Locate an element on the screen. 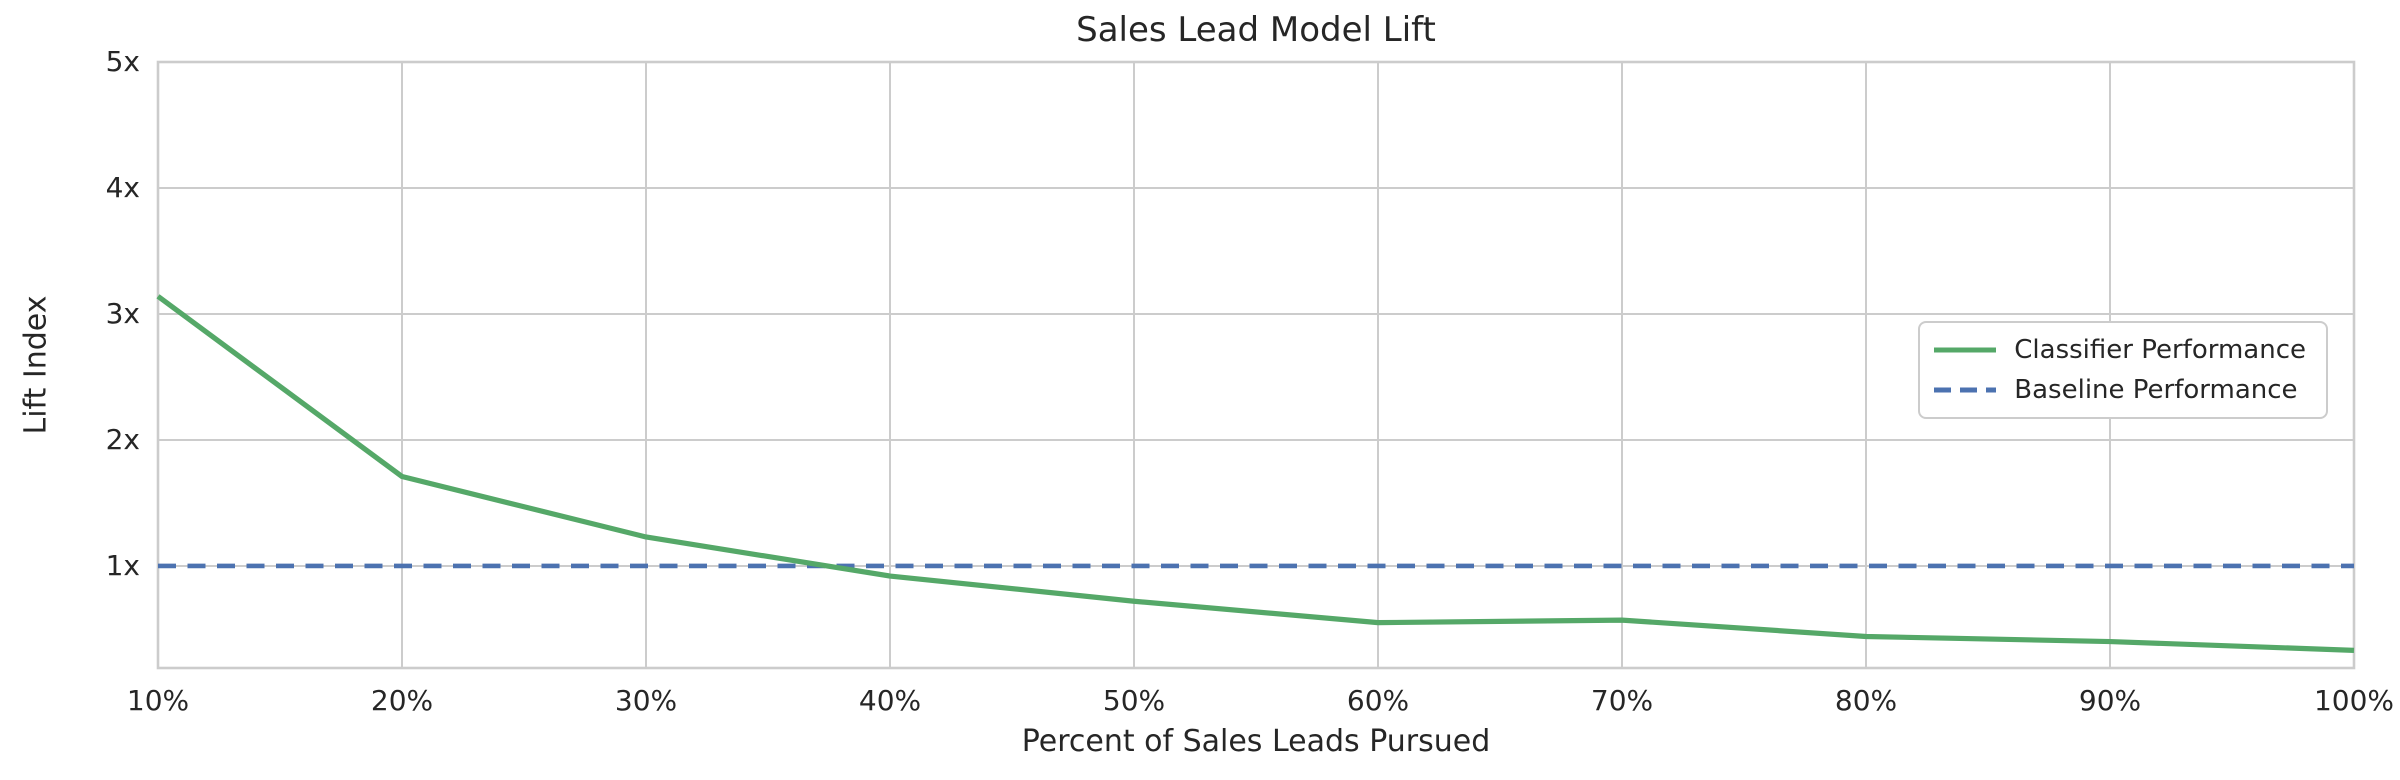 The height and width of the screenshot is (780, 2400). legend-solid-line-sample is located at coordinates (1965, 350).